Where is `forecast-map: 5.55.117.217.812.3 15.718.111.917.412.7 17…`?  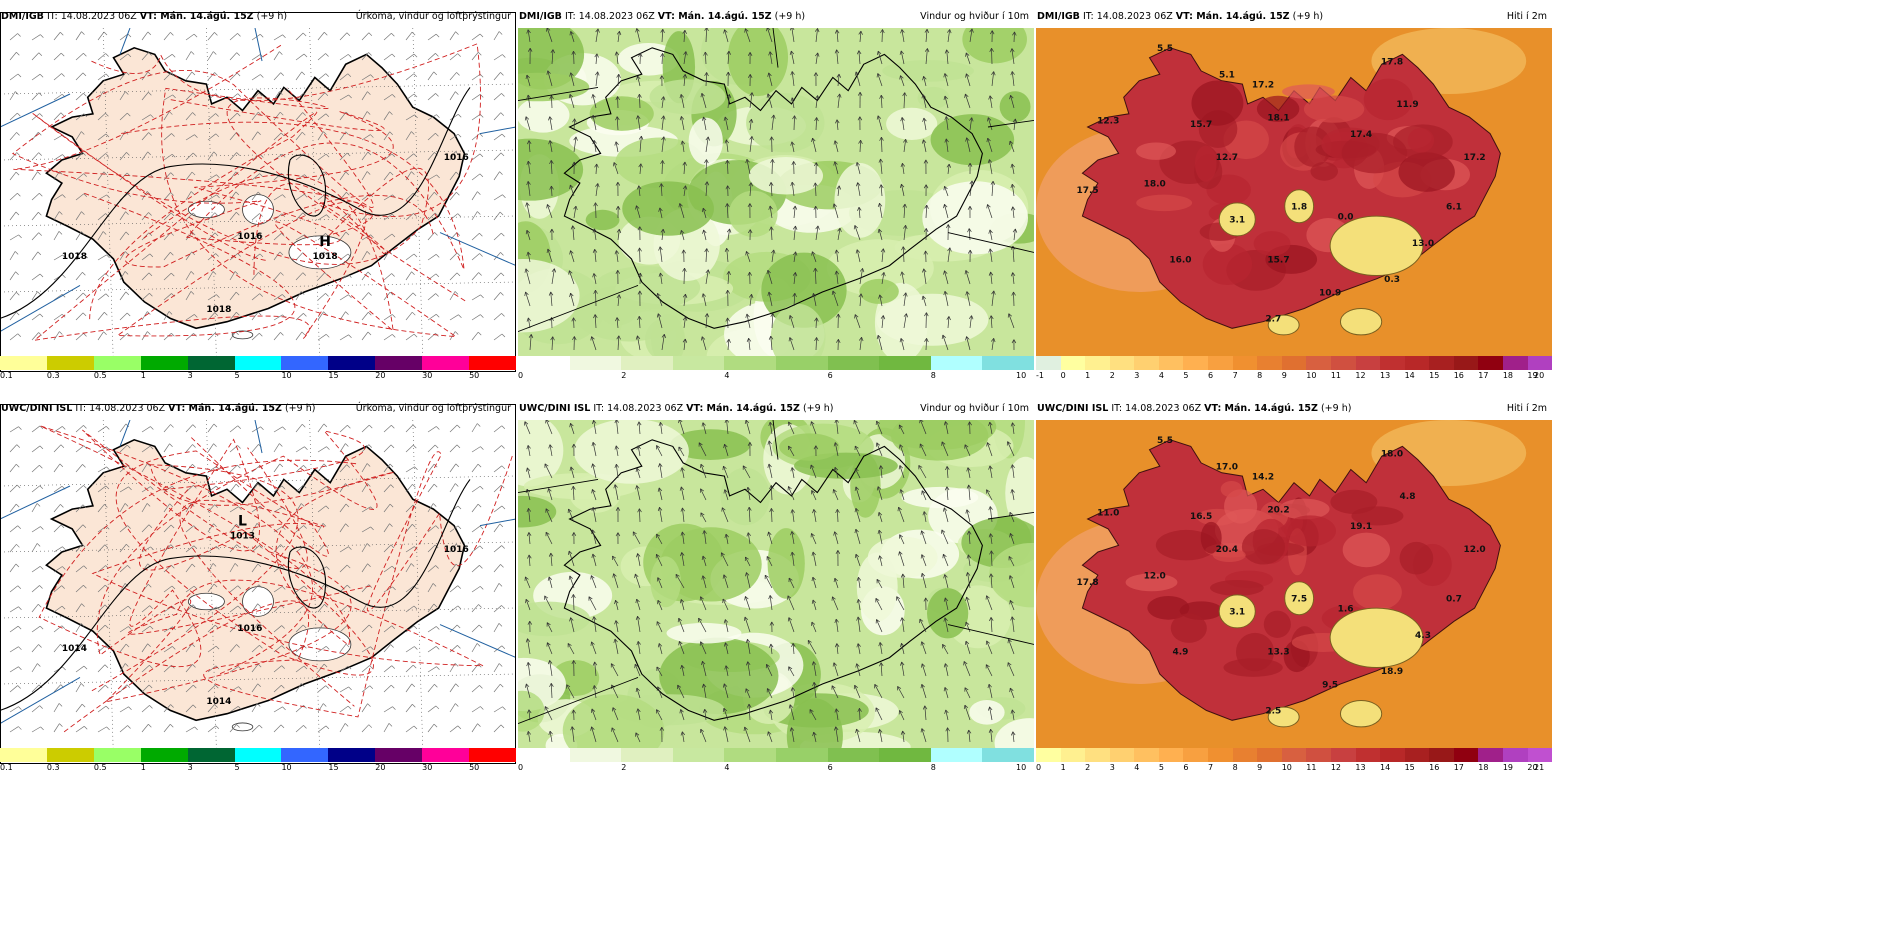 forecast-map: 5.55.117.217.812.3 15.718.111.917.412.7 17… is located at coordinates (1294, 193).